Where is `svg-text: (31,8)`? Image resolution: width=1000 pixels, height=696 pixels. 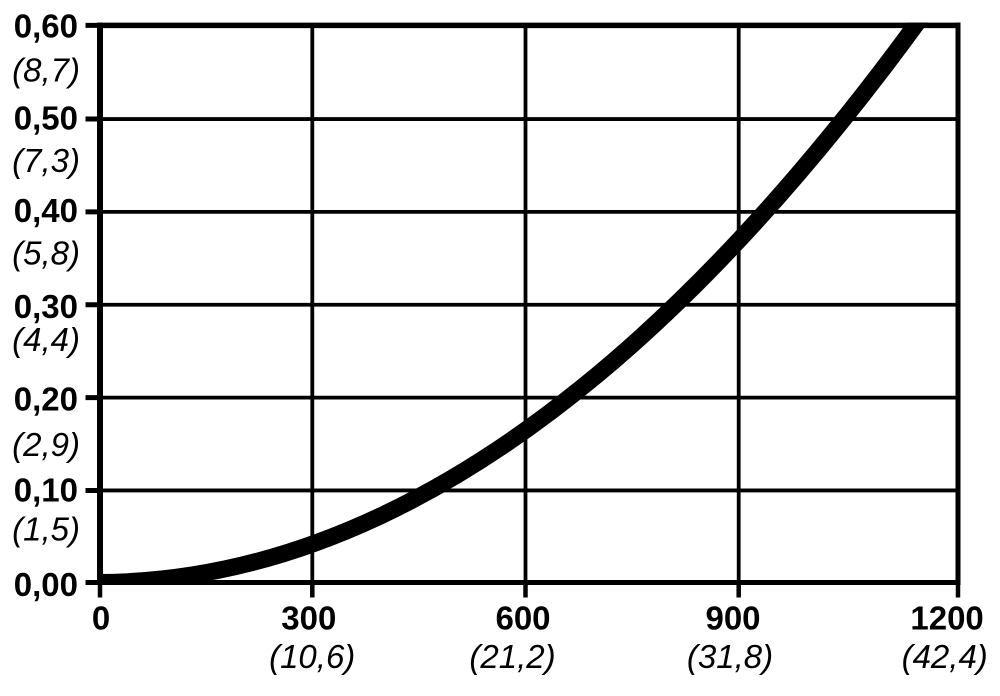 svg-text: (31,8) is located at coordinates (730, 656).